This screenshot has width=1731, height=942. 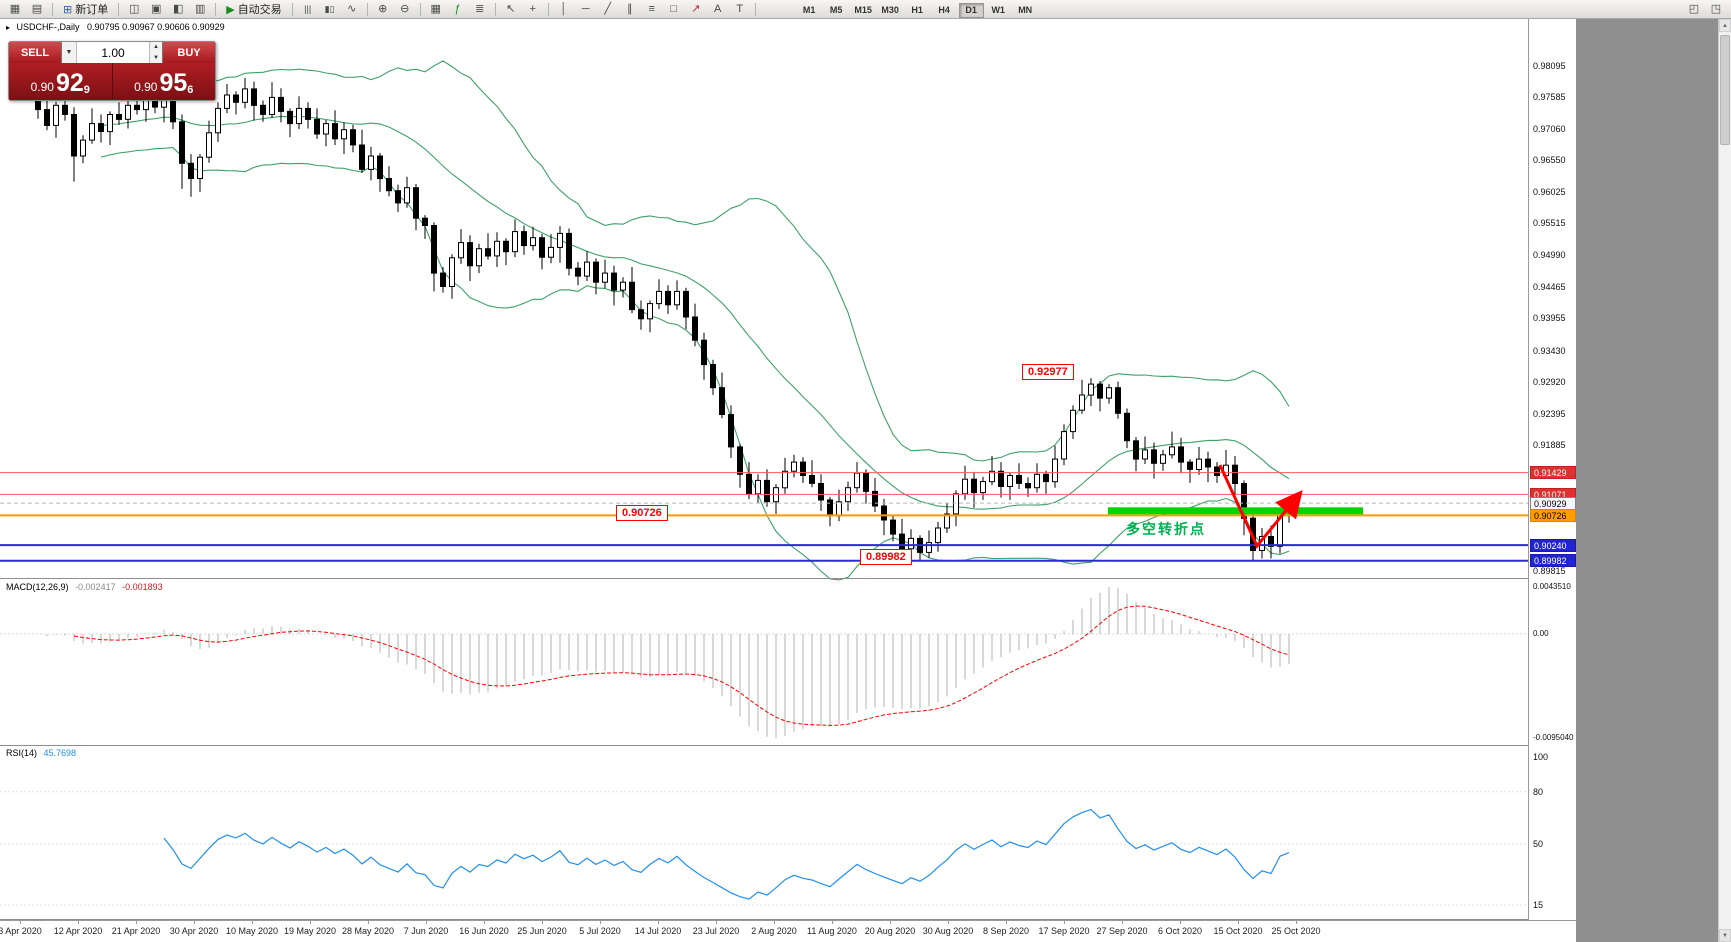 I want to click on candlestick-chart-icon: ▮▯, so click(x=329, y=8).